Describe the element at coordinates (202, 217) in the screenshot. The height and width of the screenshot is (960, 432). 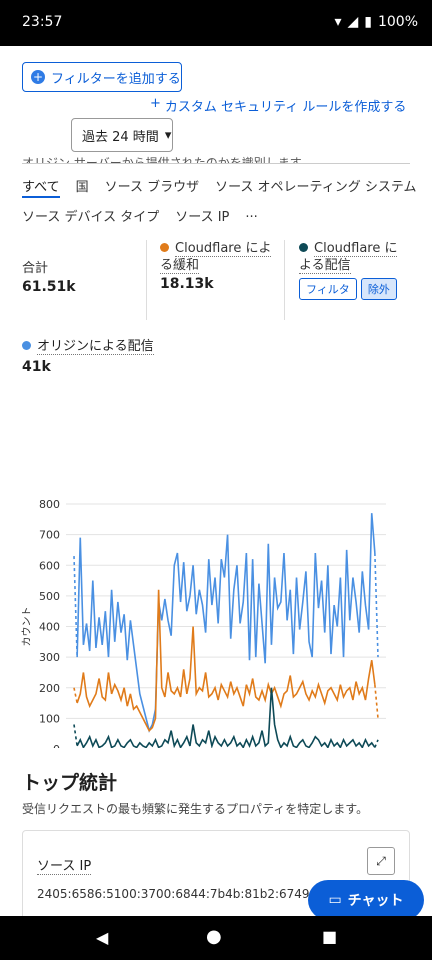
I see `tab-source-ip: ソース IP` at that location.